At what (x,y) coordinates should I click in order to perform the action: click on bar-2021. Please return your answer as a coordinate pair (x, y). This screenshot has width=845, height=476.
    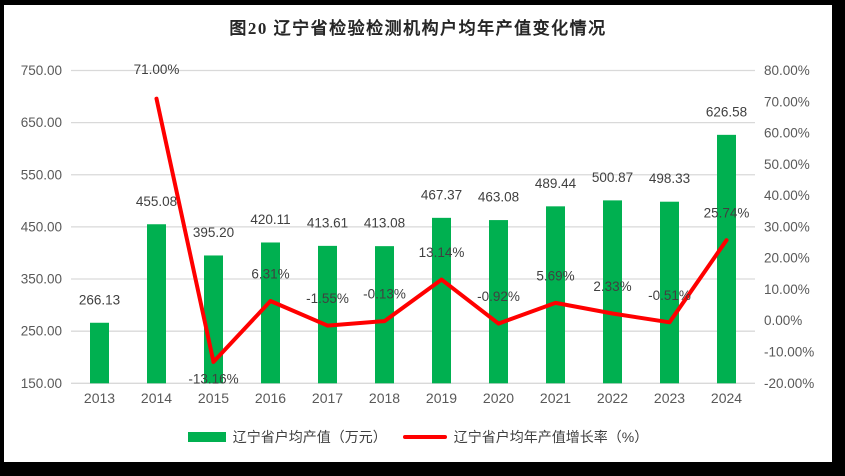
    Looking at the image, I should click on (555, 295).